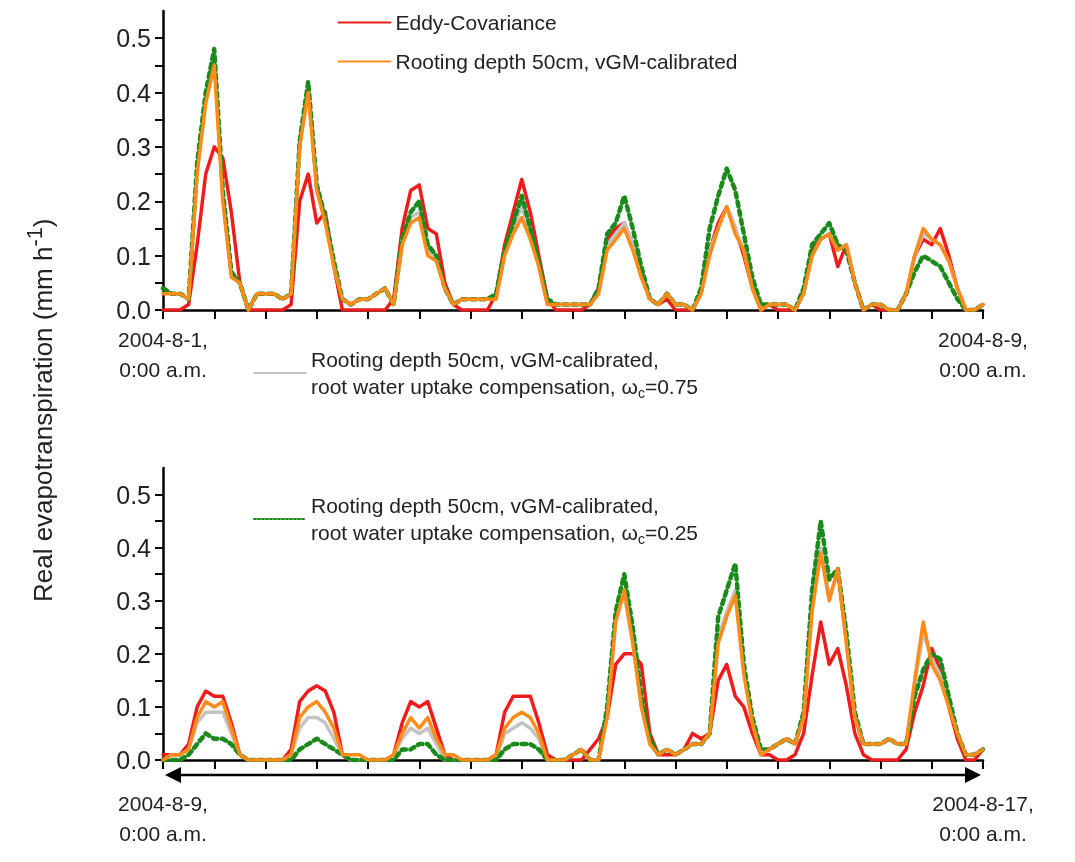 The width and height of the screenshot is (1075, 862). Describe the element at coordinates (983, 818) in the screenshot. I see `x-tick-label: 2004-8-17, 0:00 a.m.` at that location.